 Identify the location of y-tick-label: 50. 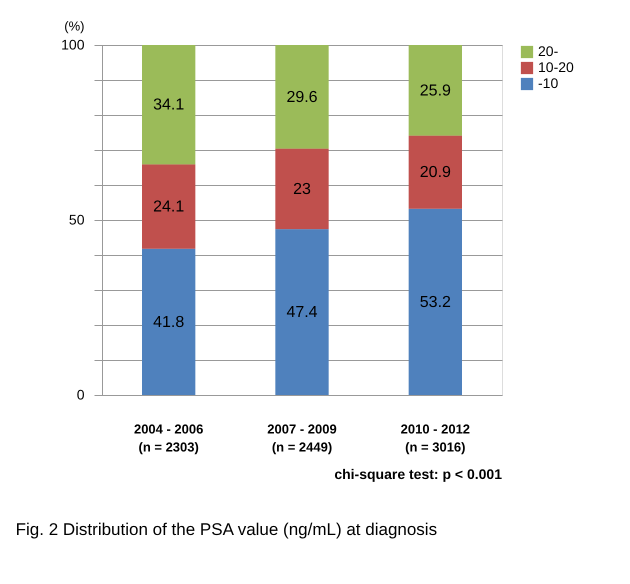
(76, 220).